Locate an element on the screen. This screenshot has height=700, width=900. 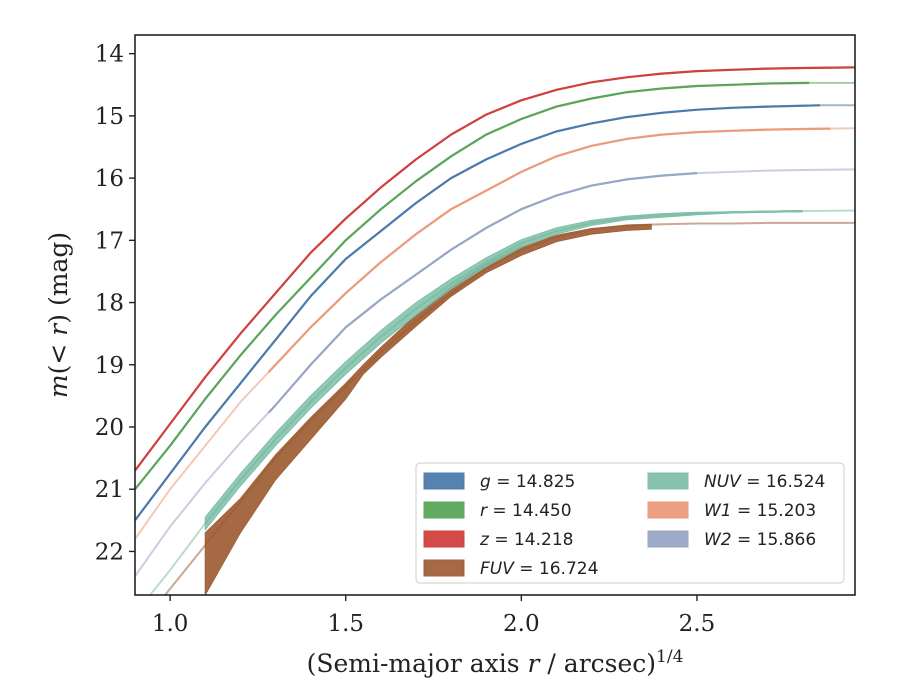
legend-label-r: r = 14.450 is located at coordinates (526, 511).